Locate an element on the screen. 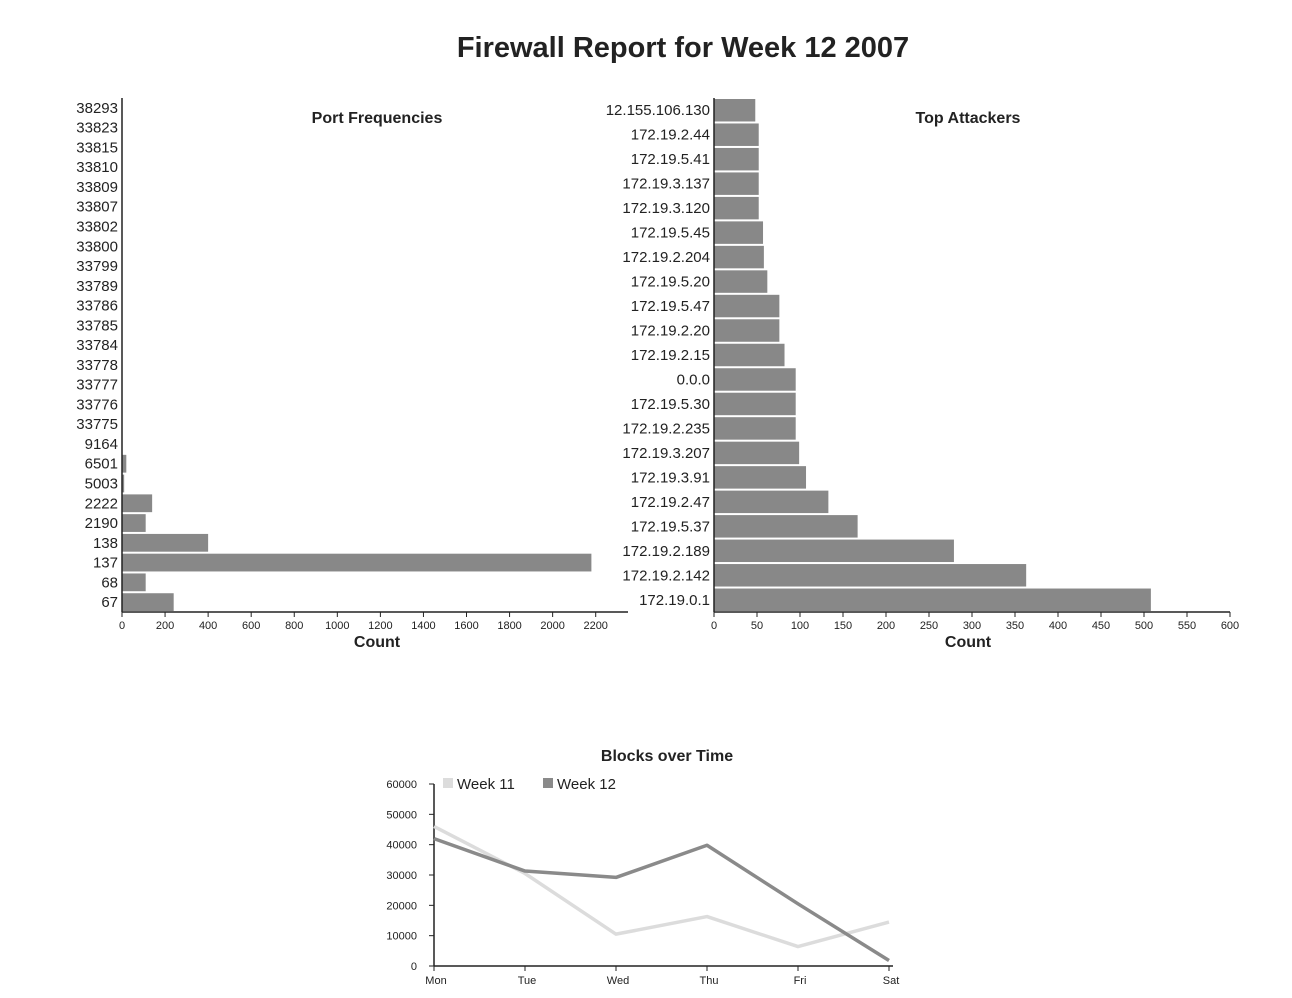  ports-chart-title: Port Frequencies is located at coordinates (377, 118).